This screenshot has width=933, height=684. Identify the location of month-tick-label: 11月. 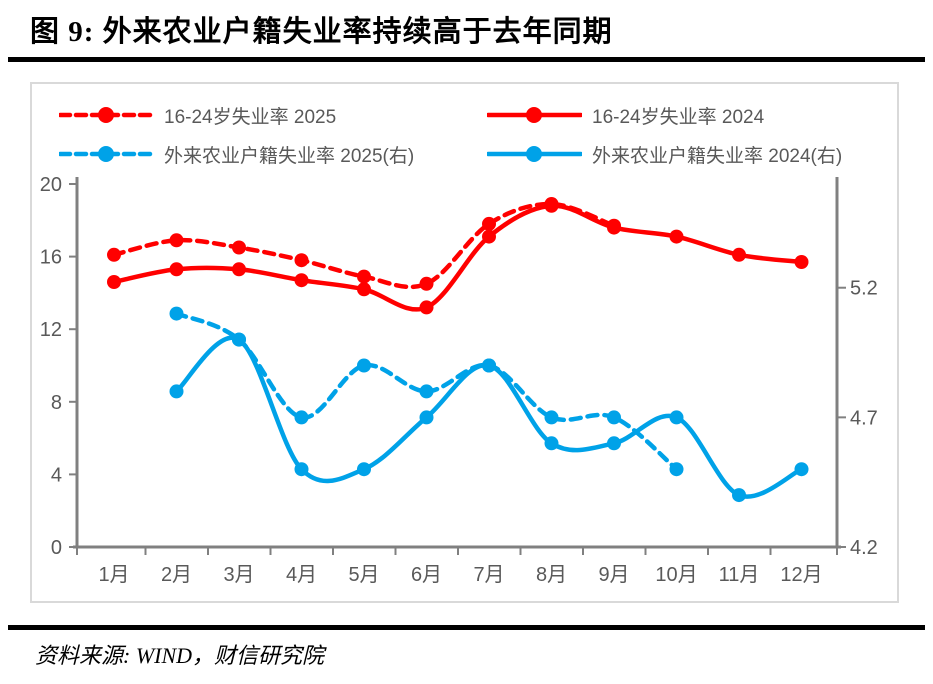
(739, 575).